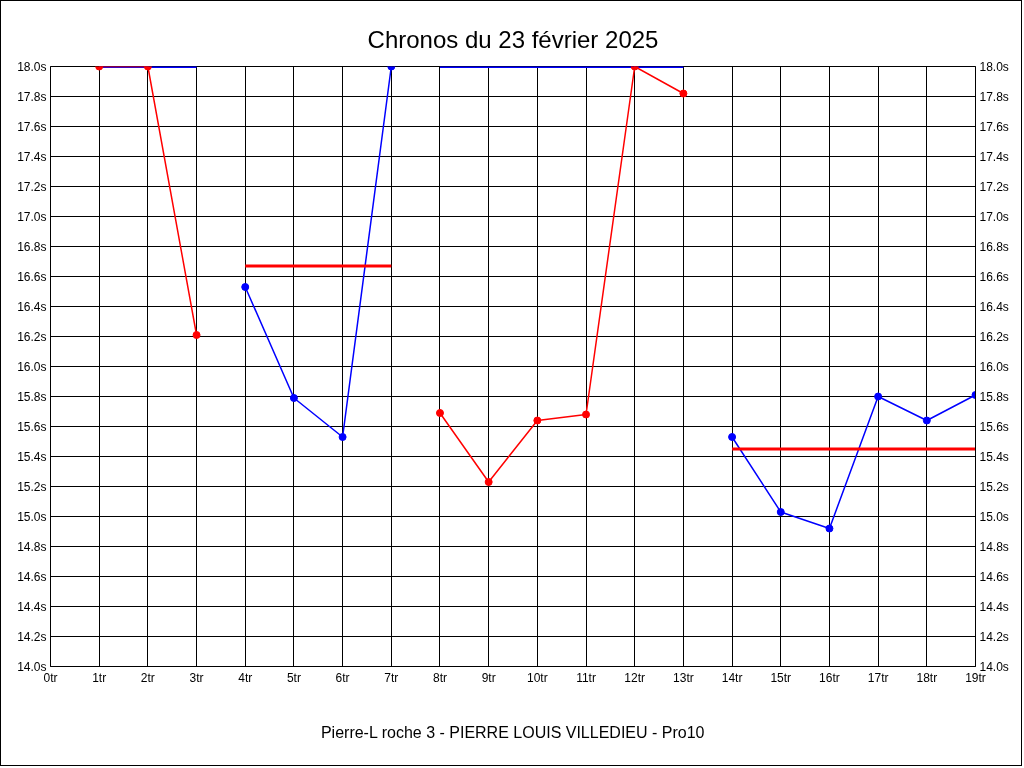 The width and height of the screenshot is (1024, 768). Describe the element at coordinates (994, 186) in the screenshot. I see `y2-tick-label: 17.2s` at that location.